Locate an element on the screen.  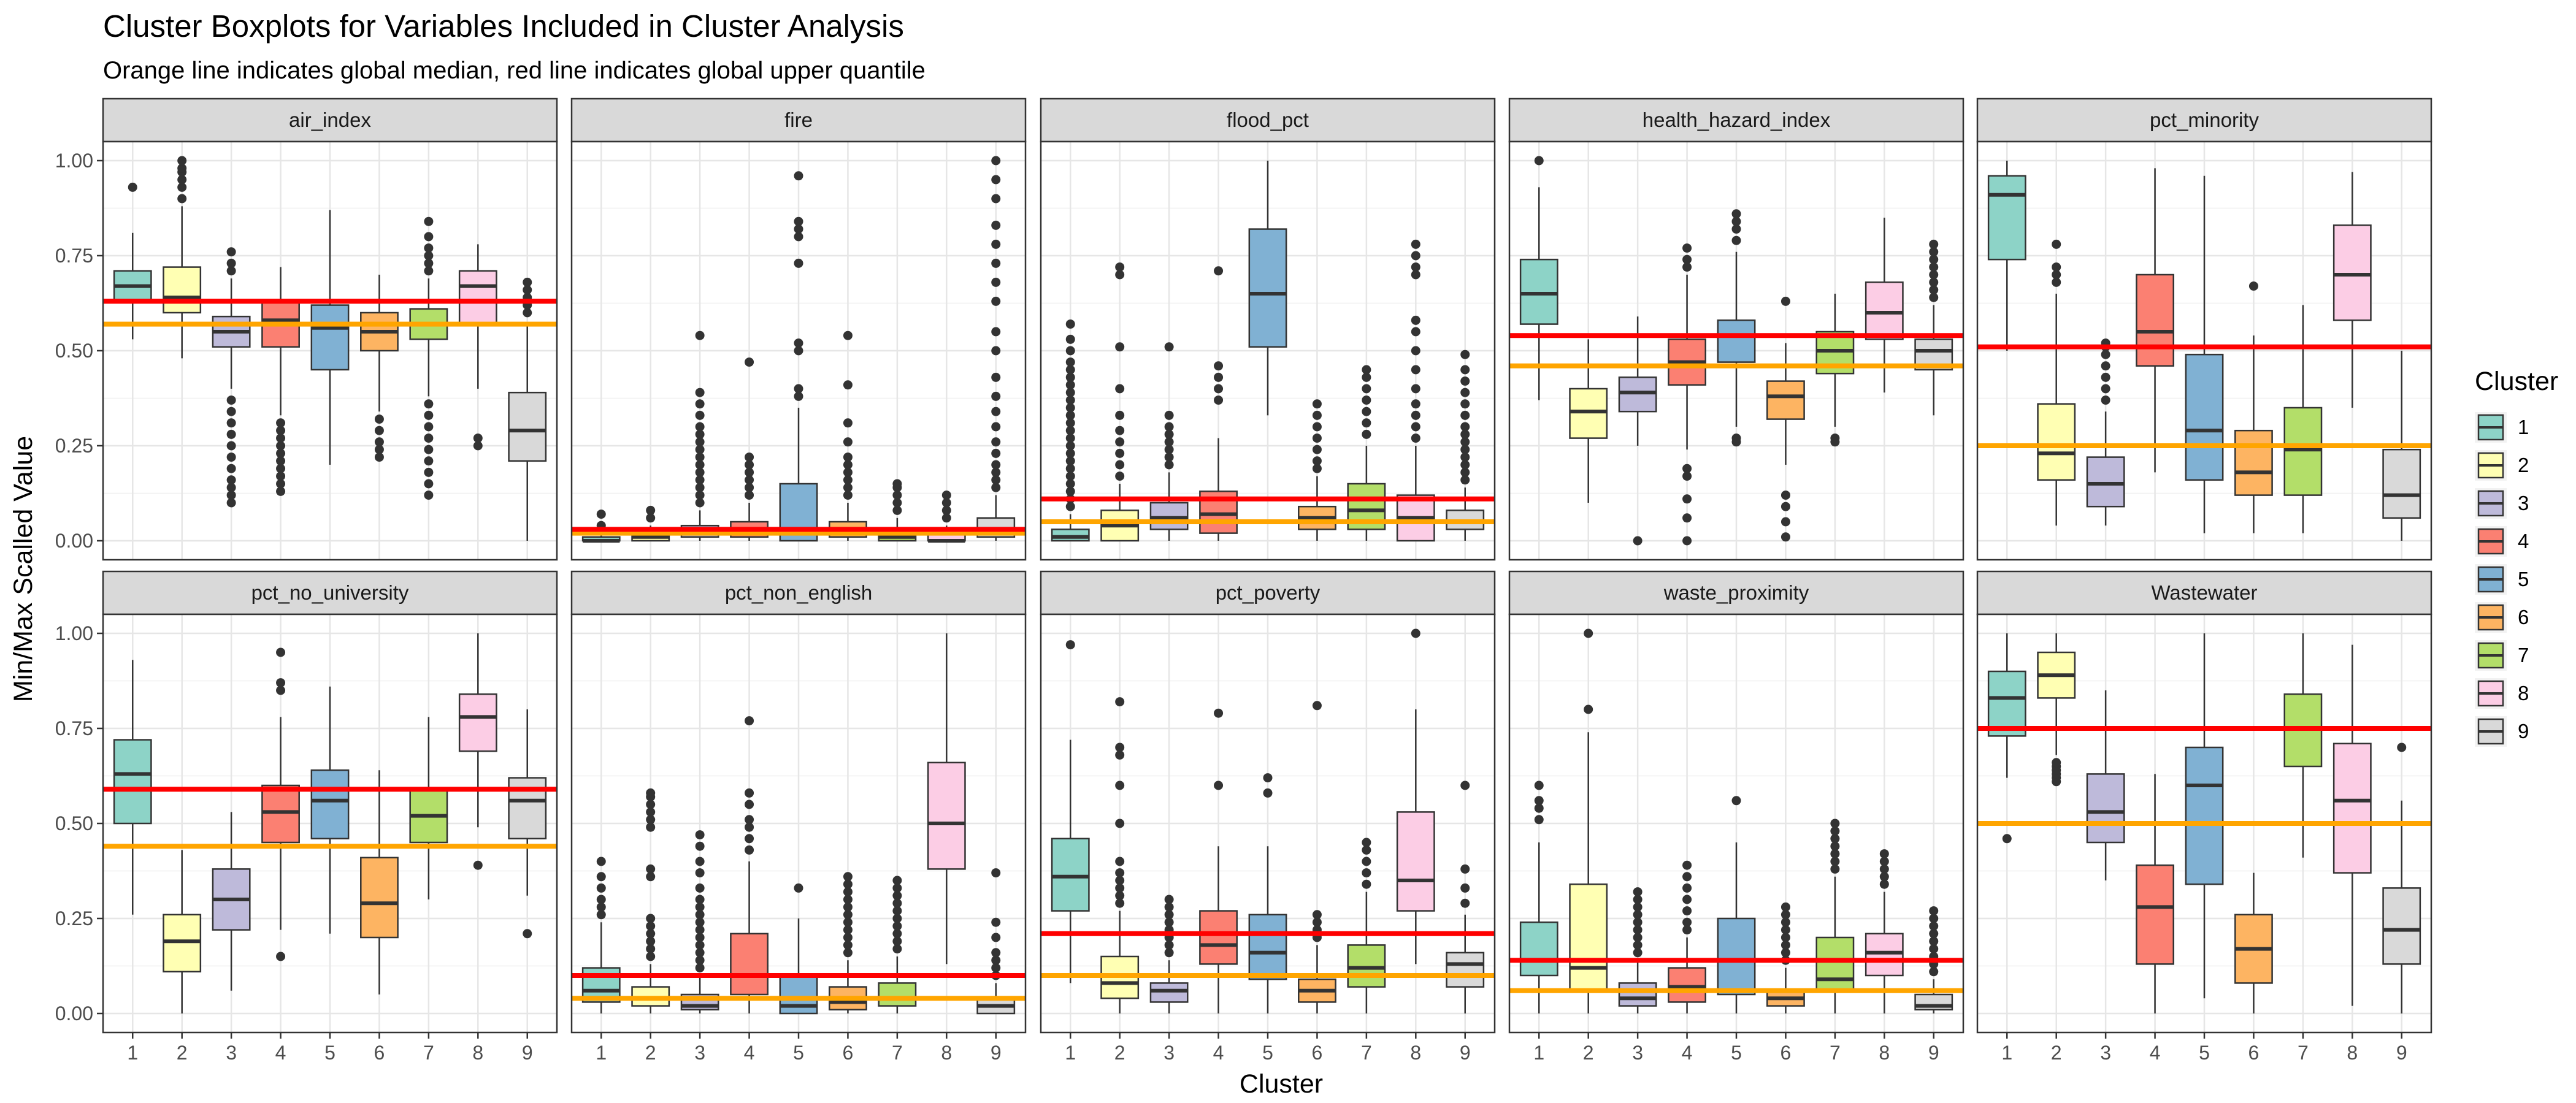
facet-strip-label: waste_proximity is located at coordinates (1736, 593).